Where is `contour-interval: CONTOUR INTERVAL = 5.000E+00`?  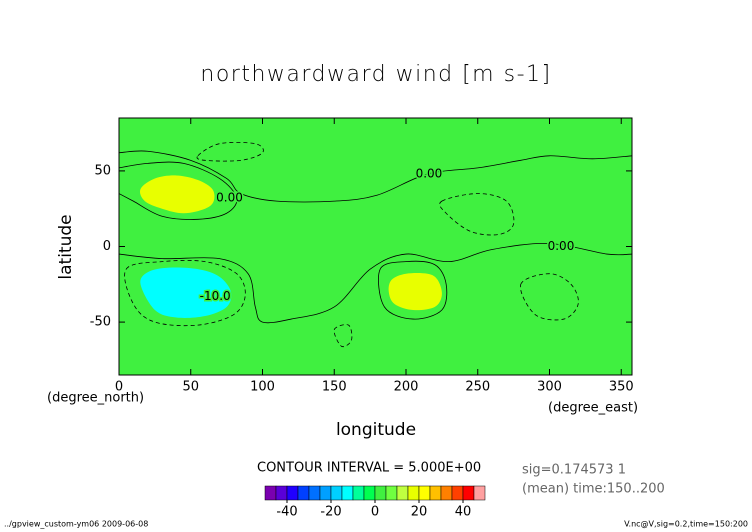 contour-interval: CONTOUR INTERVAL = 5.000E+00 is located at coordinates (369, 468).